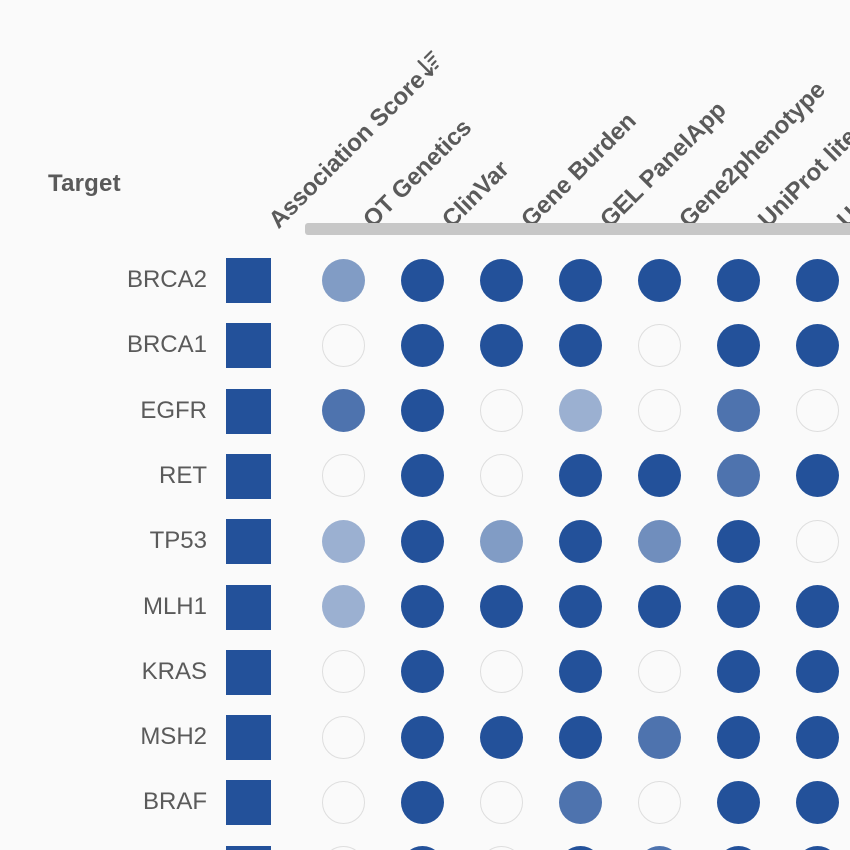  Describe the element at coordinates (432, 66) in the screenshot. I see `sort-descending-icon` at that location.